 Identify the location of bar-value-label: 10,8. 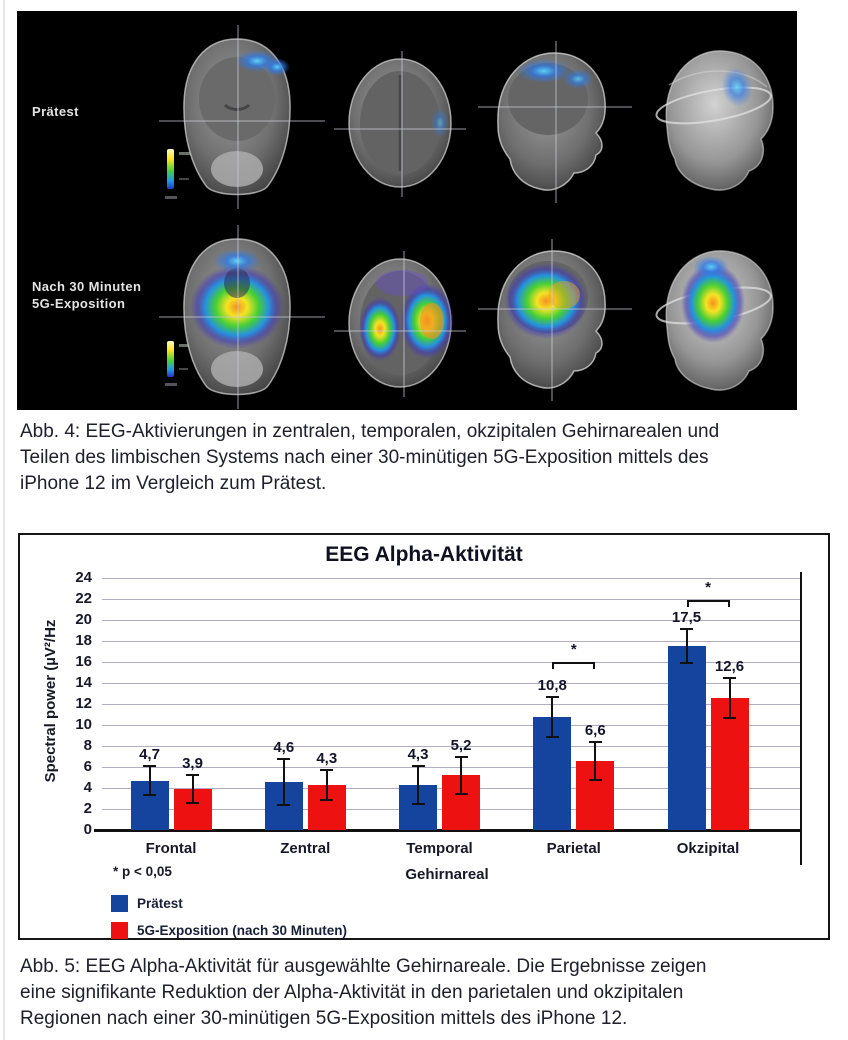
(552, 685).